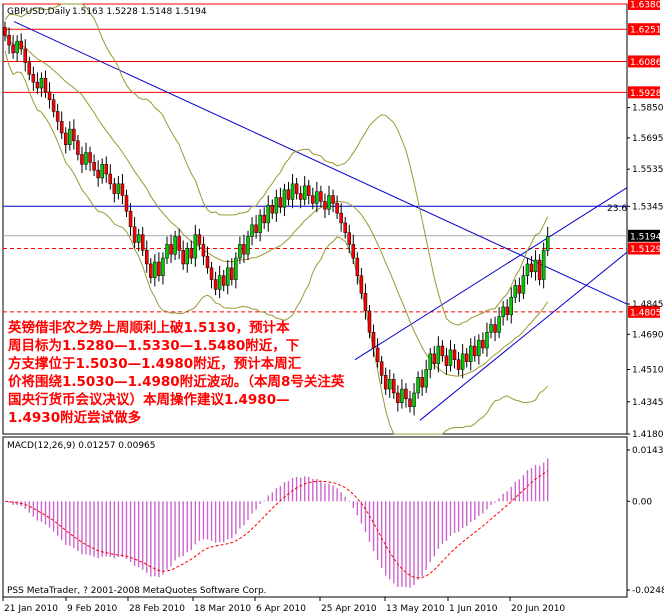 The image size is (664, 616). I want to click on macd-signal-line, so click(276, 524).